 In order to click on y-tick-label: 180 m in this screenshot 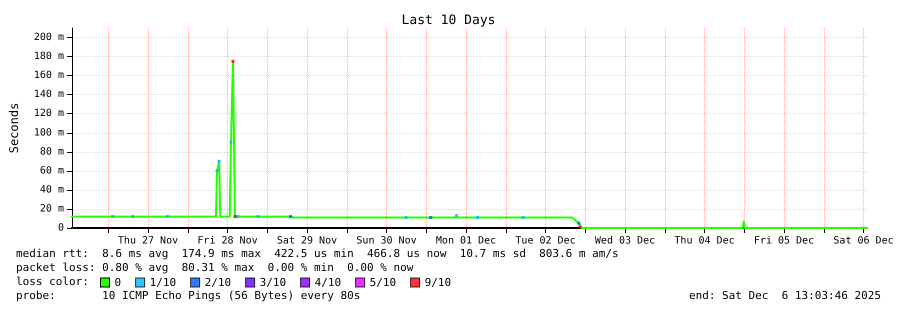, I will do `click(49, 56)`.